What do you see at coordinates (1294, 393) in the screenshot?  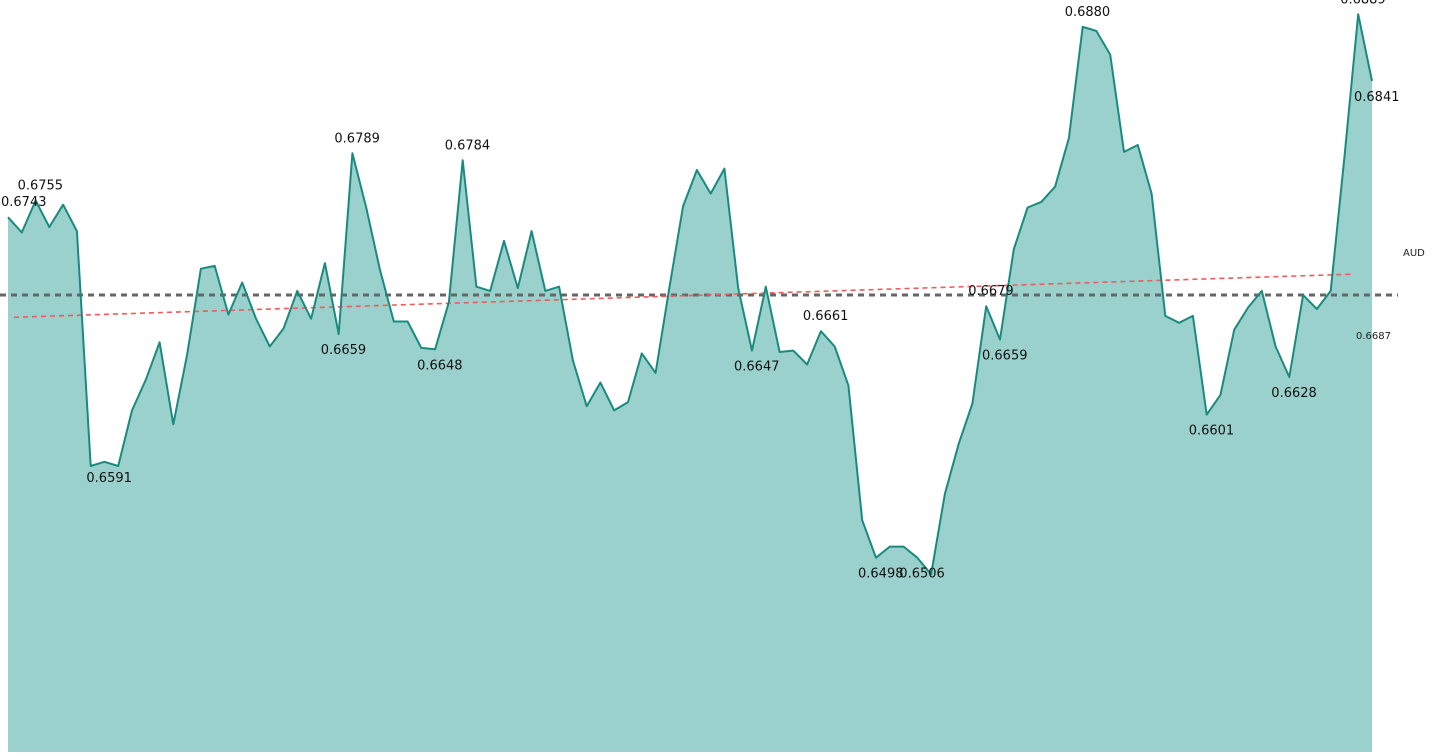 I see `data-label: 0.6628` at bounding box center [1294, 393].